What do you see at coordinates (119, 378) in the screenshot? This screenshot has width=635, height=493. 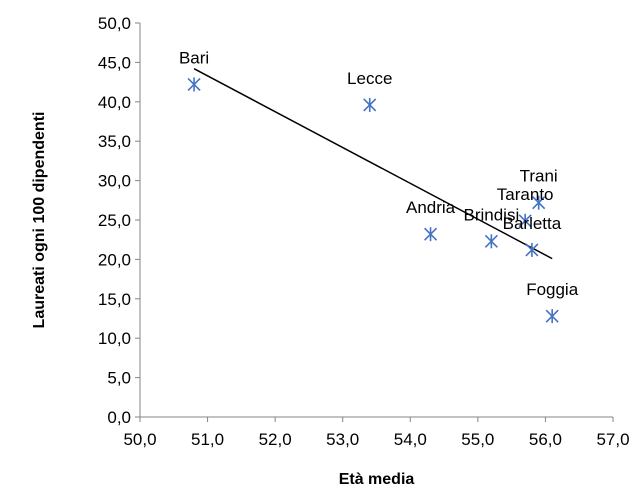 I see `y-tick-label: 5,0` at bounding box center [119, 378].